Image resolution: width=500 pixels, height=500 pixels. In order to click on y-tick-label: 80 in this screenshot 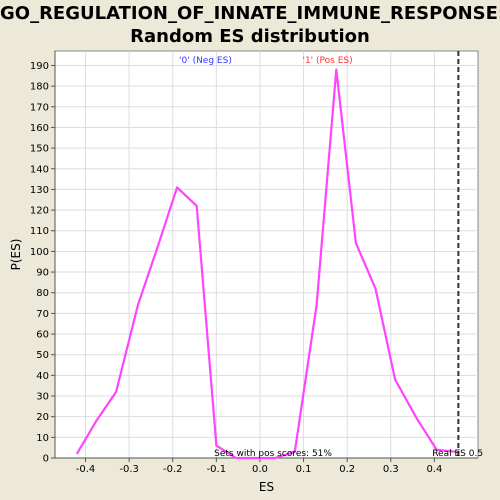, I will do `click(42, 293)`.